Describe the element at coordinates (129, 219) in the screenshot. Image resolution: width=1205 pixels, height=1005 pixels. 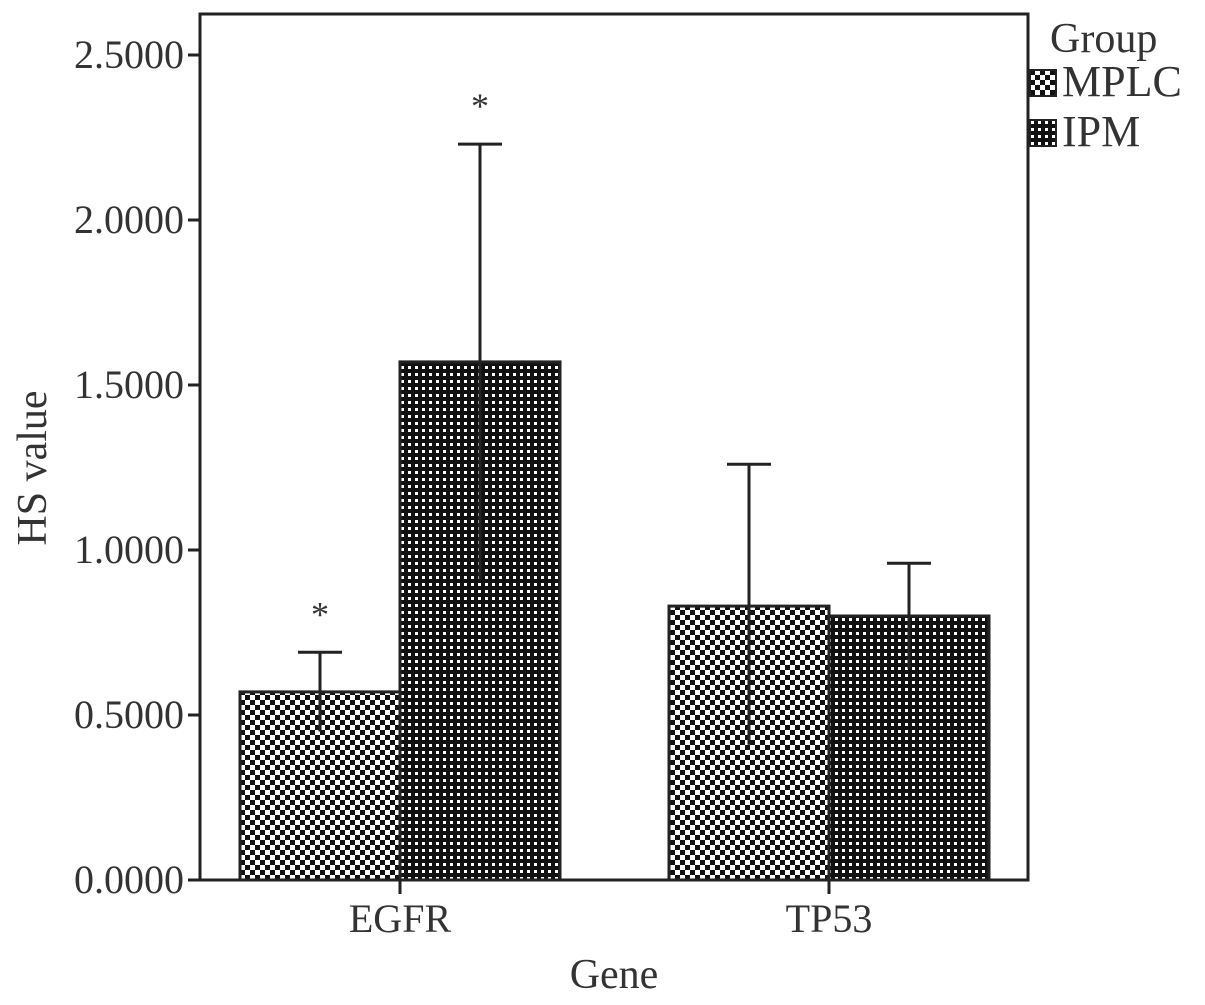
I see `y-tick-label-4: 2.0000` at that location.